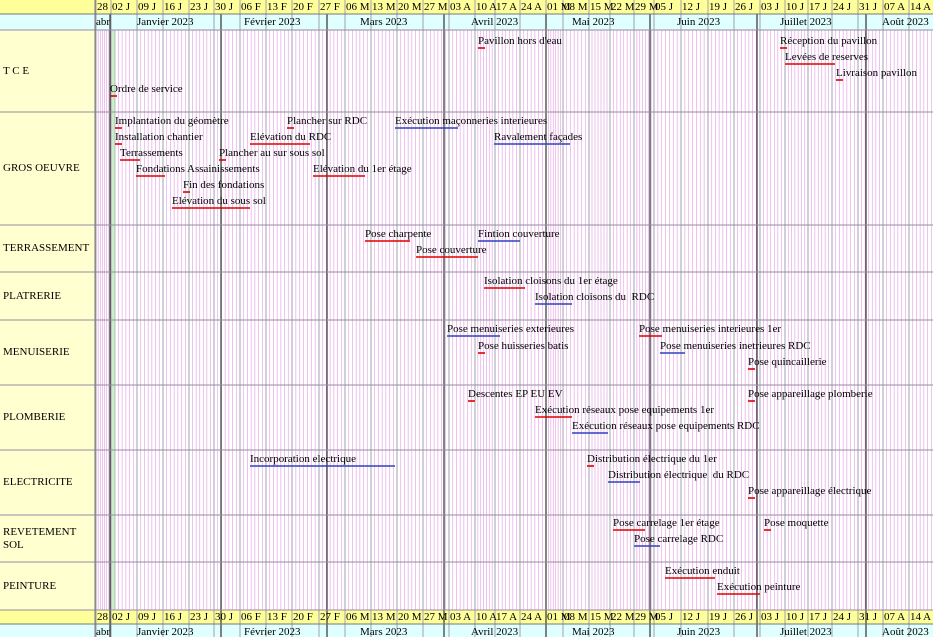 The width and height of the screenshot is (933, 637). I want to click on week-label: 07 A, so click(895, 617).